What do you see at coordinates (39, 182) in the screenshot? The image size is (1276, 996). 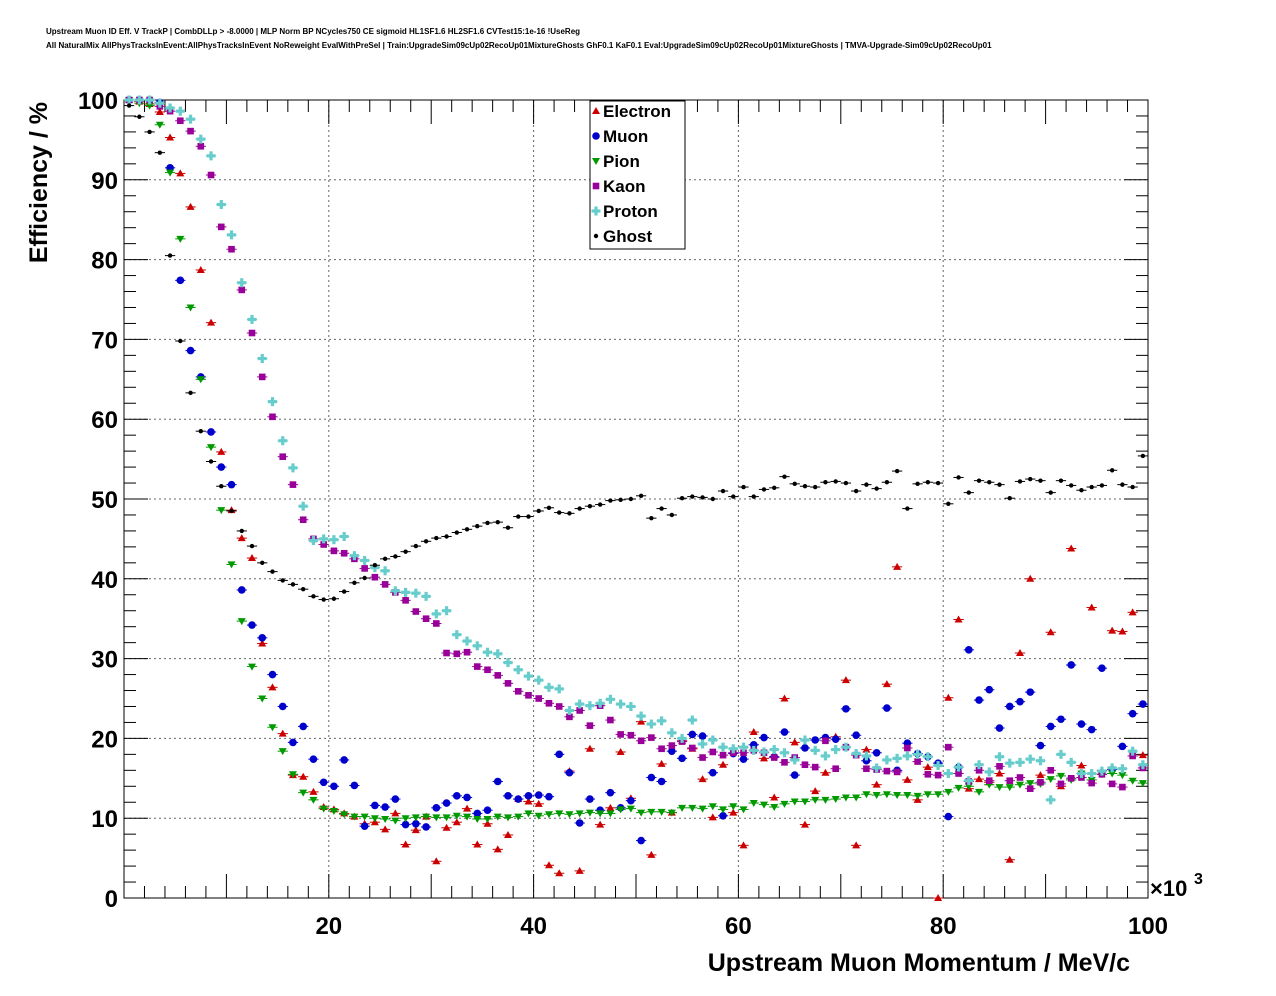 I see `y-axis-label: Efficiency / %` at bounding box center [39, 182].